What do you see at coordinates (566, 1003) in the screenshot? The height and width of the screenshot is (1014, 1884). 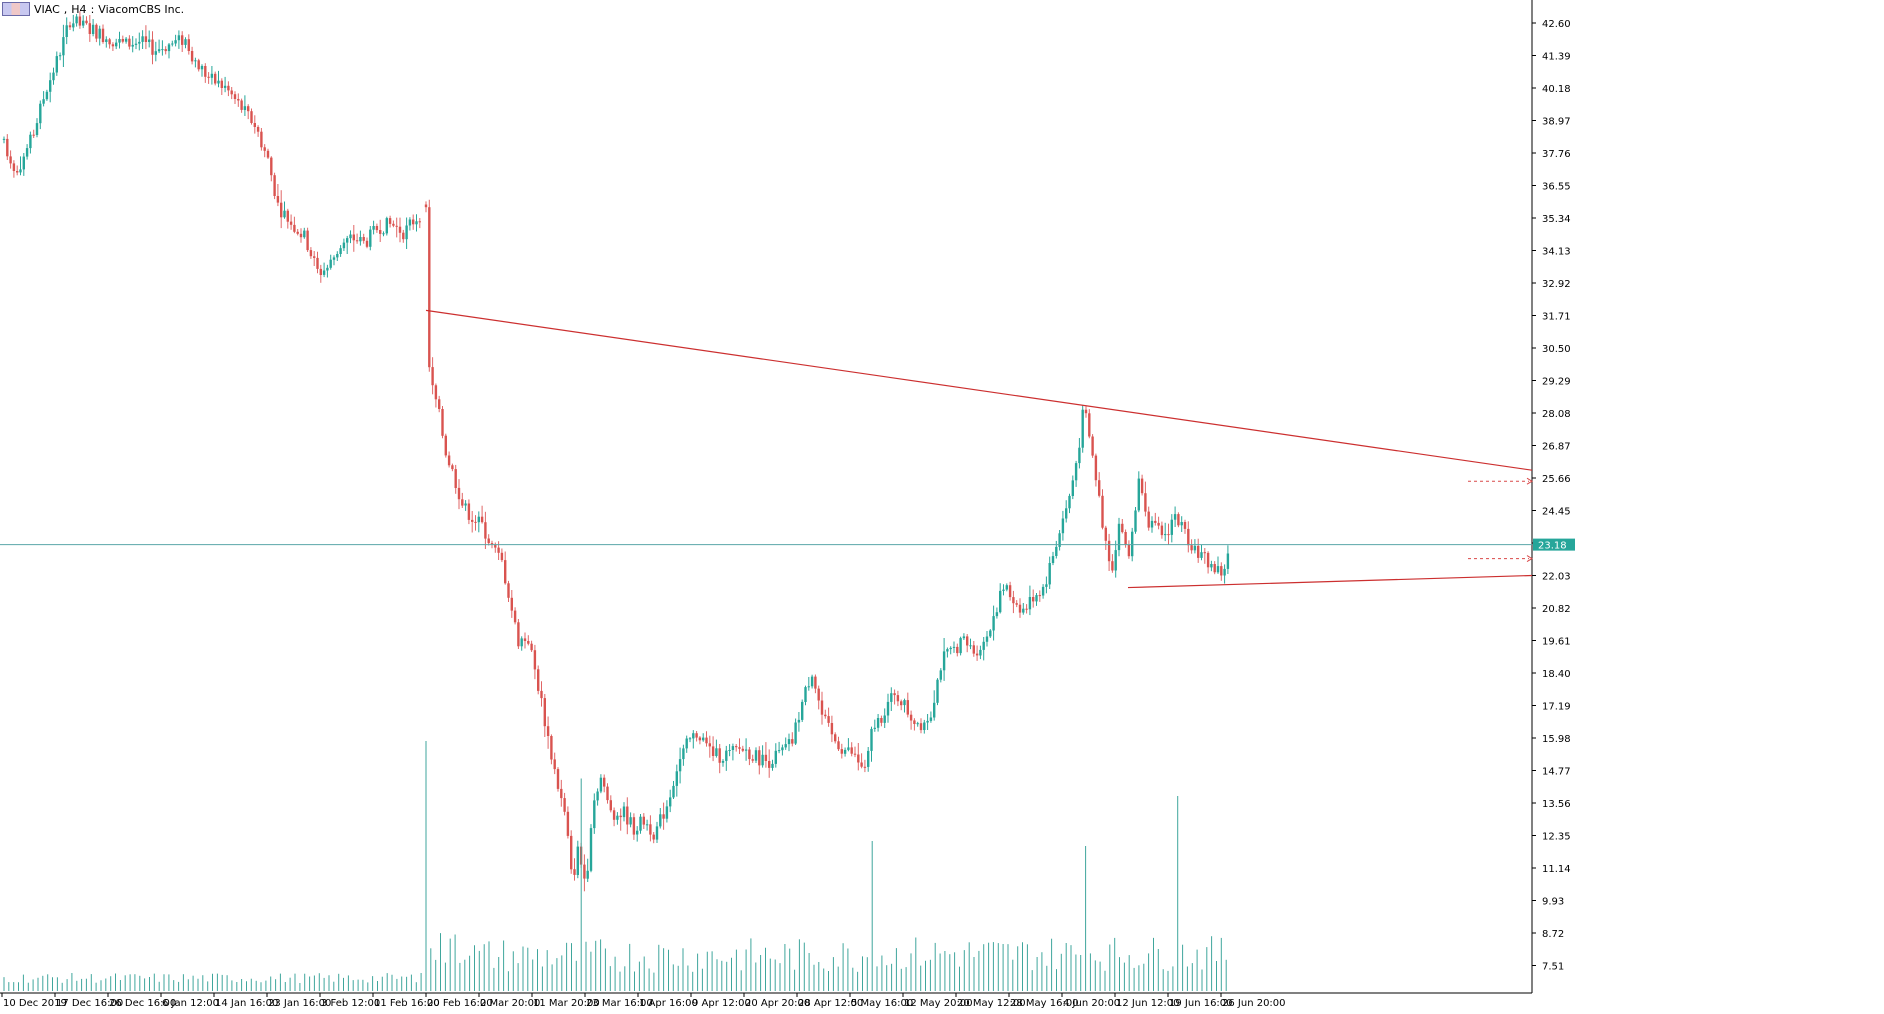 I see `time-tick-label: 11 Mar 20:00` at bounding box center [566, 1003].